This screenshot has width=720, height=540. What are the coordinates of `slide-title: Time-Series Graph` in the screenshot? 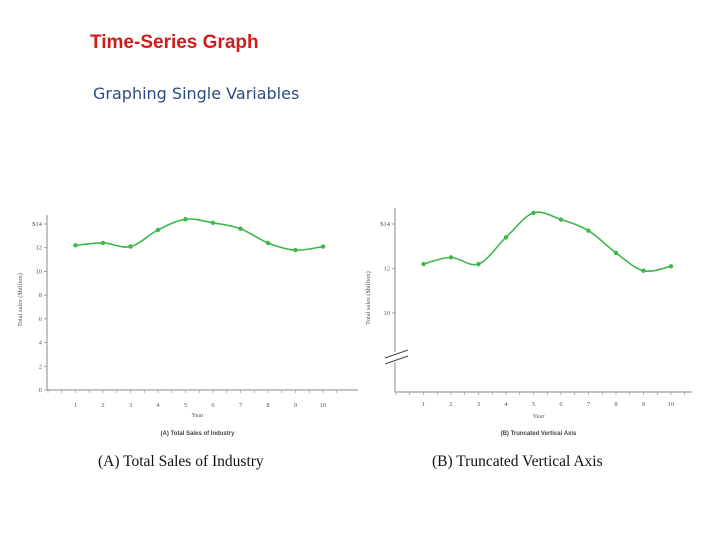 It's located at (174, 42).